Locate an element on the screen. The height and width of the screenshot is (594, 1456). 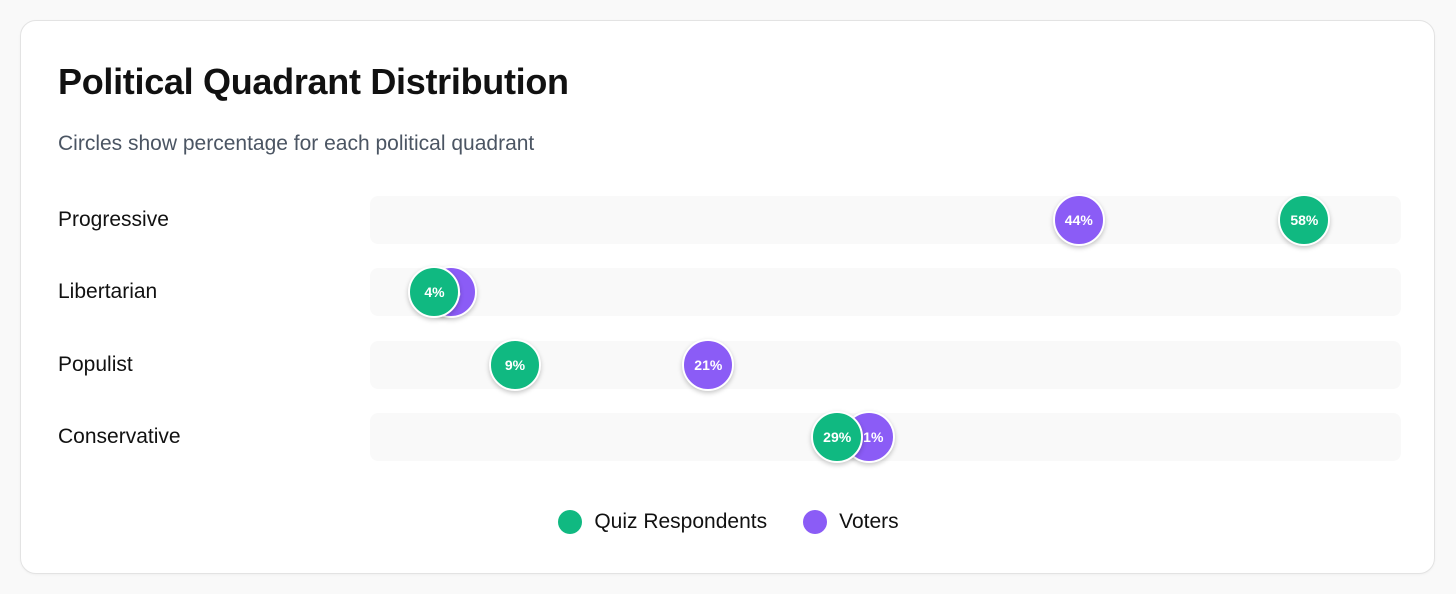
row-track-conservative: 31% 29% is located at coordinates (885, 437).